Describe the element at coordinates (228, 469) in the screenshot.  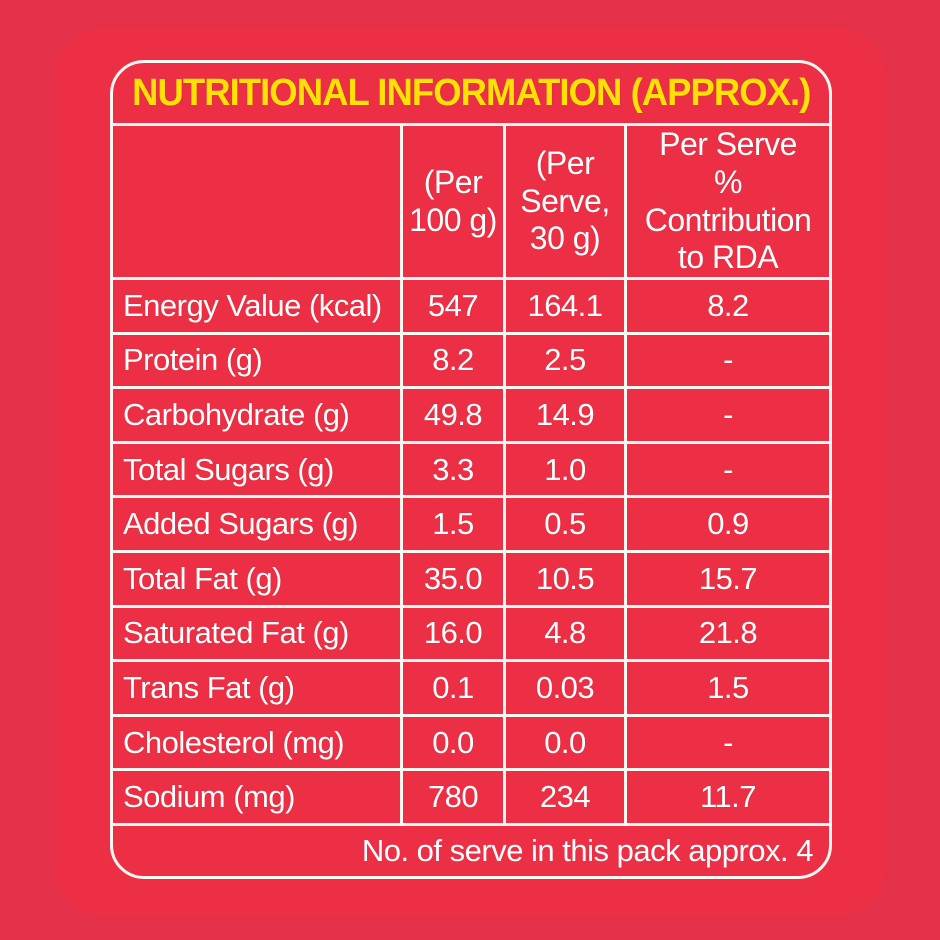
I see `nutrient-label: Total Sugars (g)` at that location.